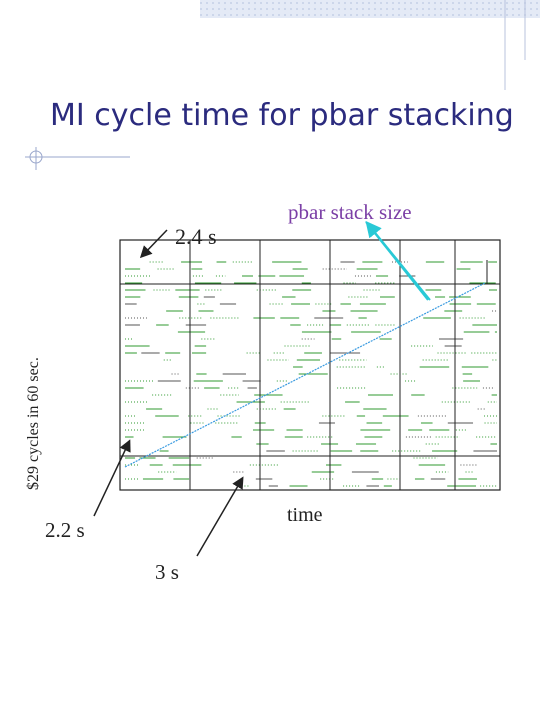  I want to click on slide-title: MI cycle time for pbar stacking, so click(282, 115).